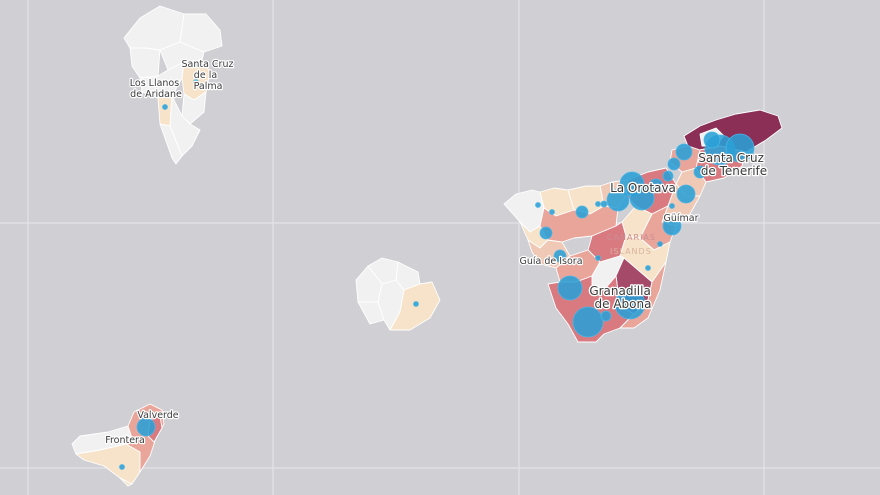 The image size is (880, 495). I want to click on bubble-san-miguel, so click(606, 316).